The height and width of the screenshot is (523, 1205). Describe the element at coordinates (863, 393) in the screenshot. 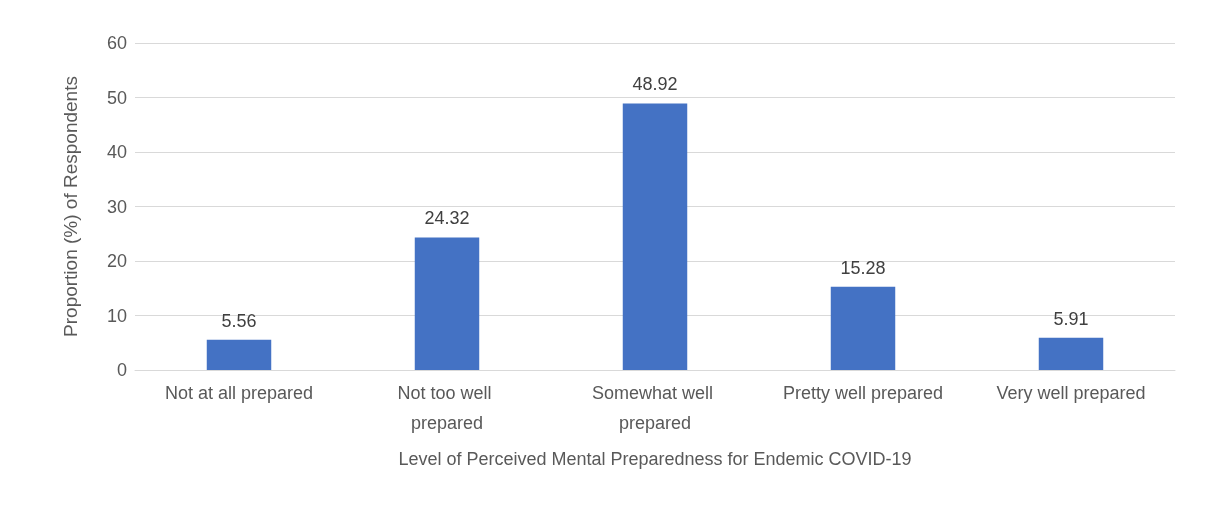

I see `x-tick-label: Pretty well prepared` at that location.